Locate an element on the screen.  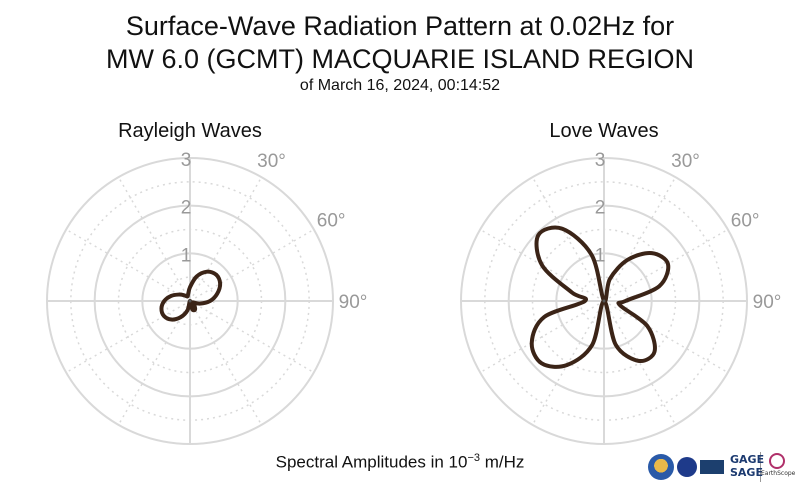
units-prefix: Spectral Amplitudes in 10 is located at coordinates (371, 462).